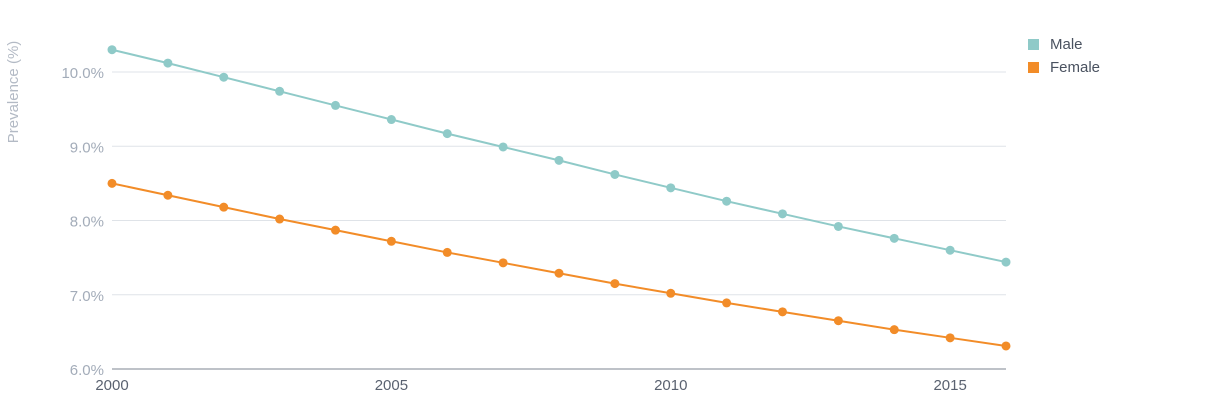 The width and height of the screenshot is (1230, 402). What do you see at coordinates (1075, 67) in the screenshot?
I see `legend-label-female: Female` at bounding box center [1075, 67].